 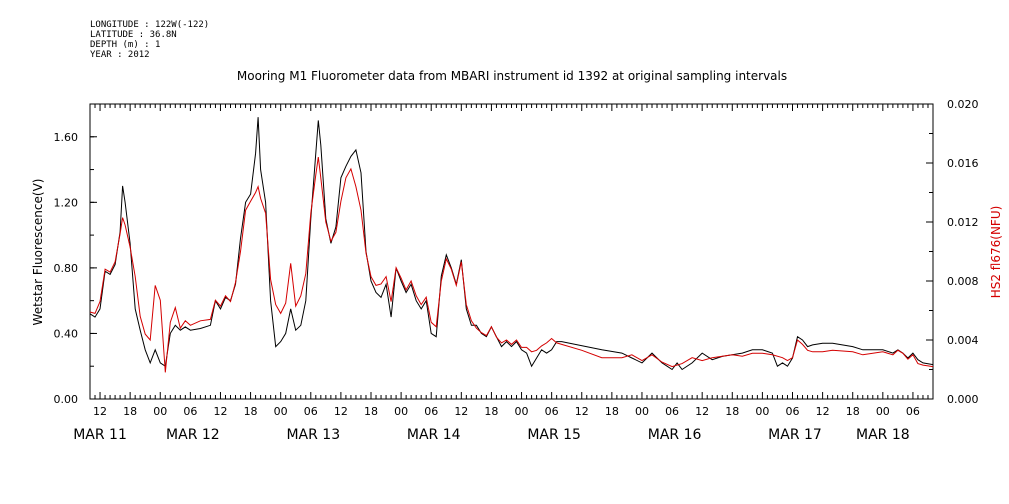 What do you see at coordinates (66, 202) in the screenshot?
I see `y-tick-label: 1.20` at bounding box center [66, 202].